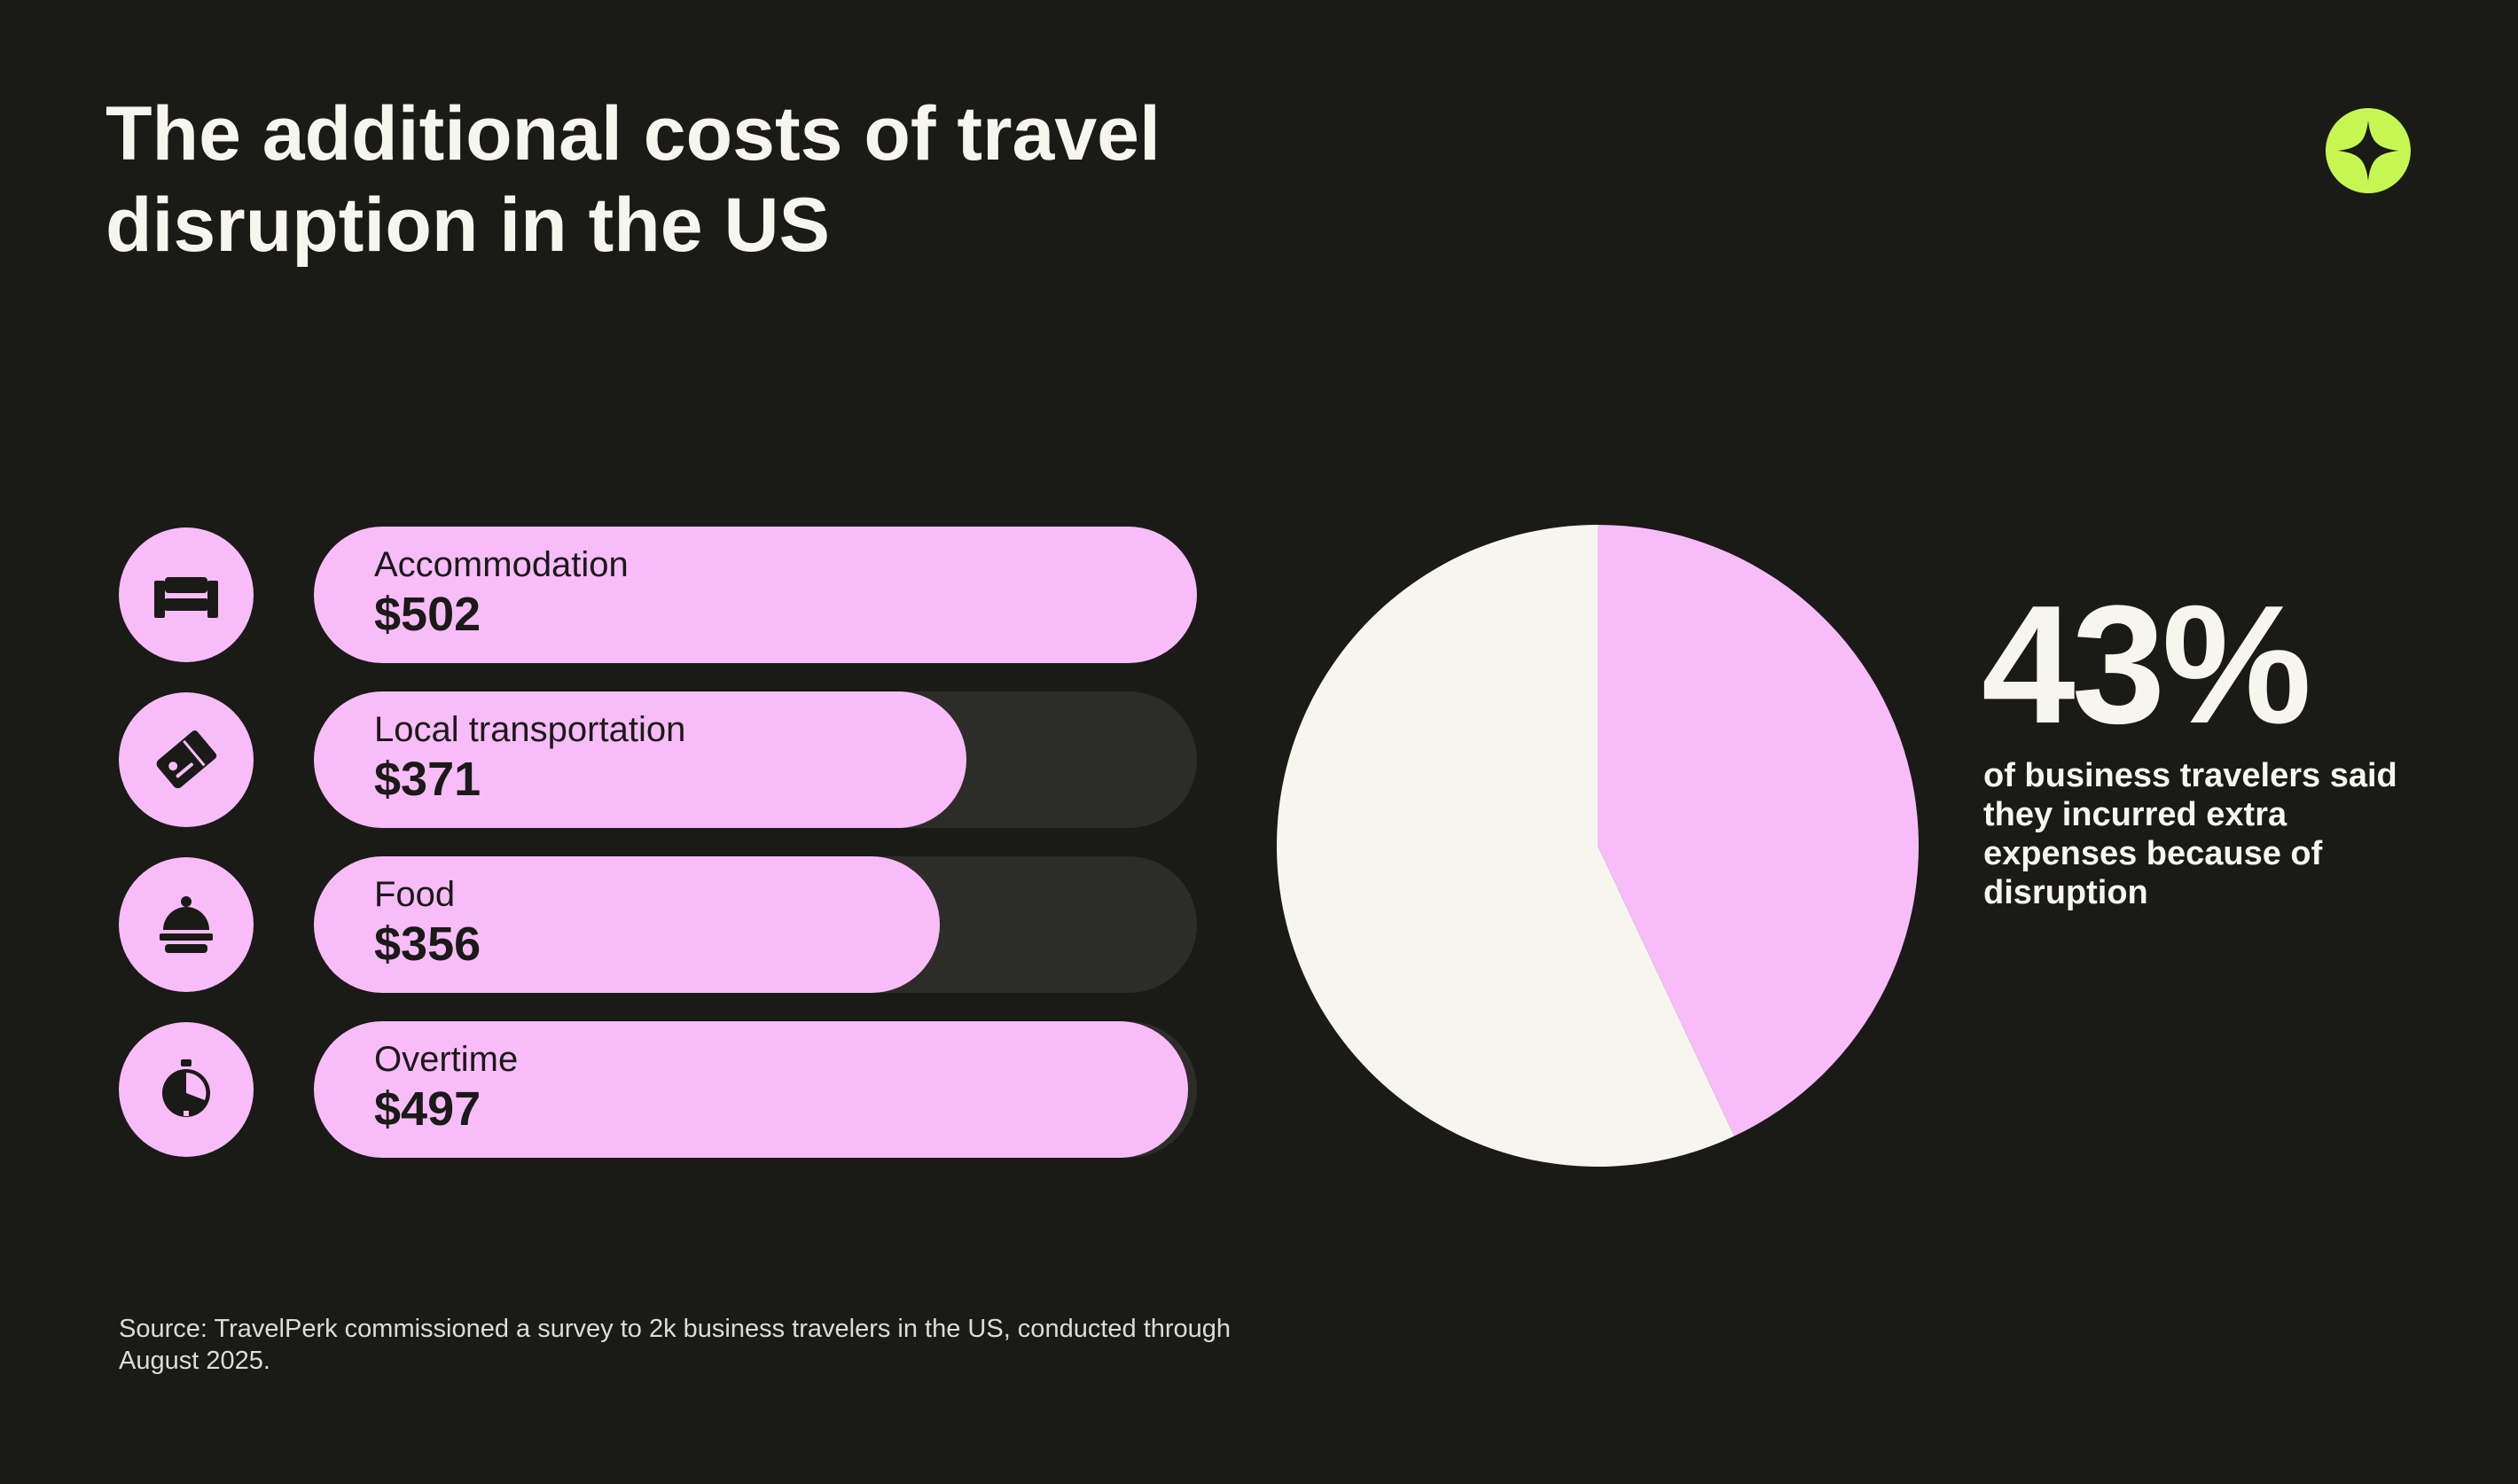 Image resolution: width=2518 pixels, height=1484 pixels. I want to click on travelperk-plus-icon, so click(2368, 150).